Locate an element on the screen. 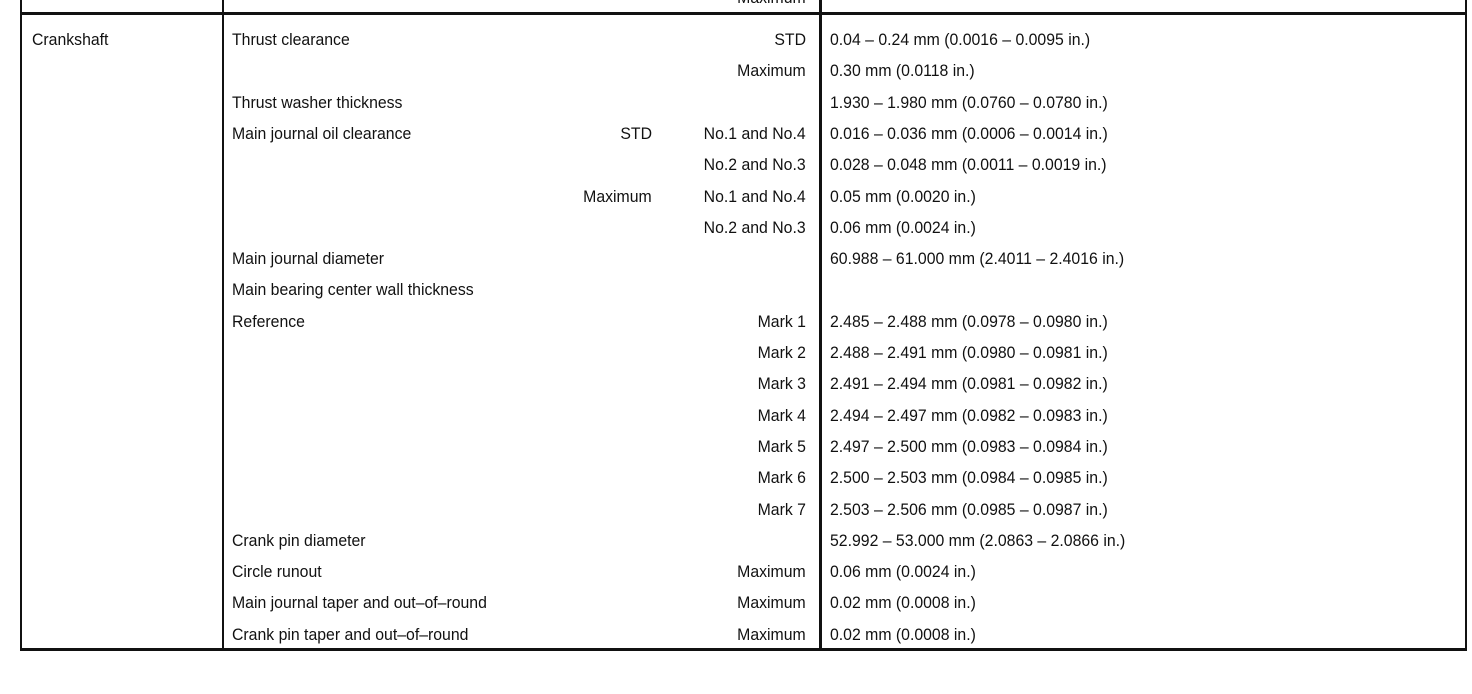  spec-sub-qualifier: Mark 5 is located at coordinates (781, 446).